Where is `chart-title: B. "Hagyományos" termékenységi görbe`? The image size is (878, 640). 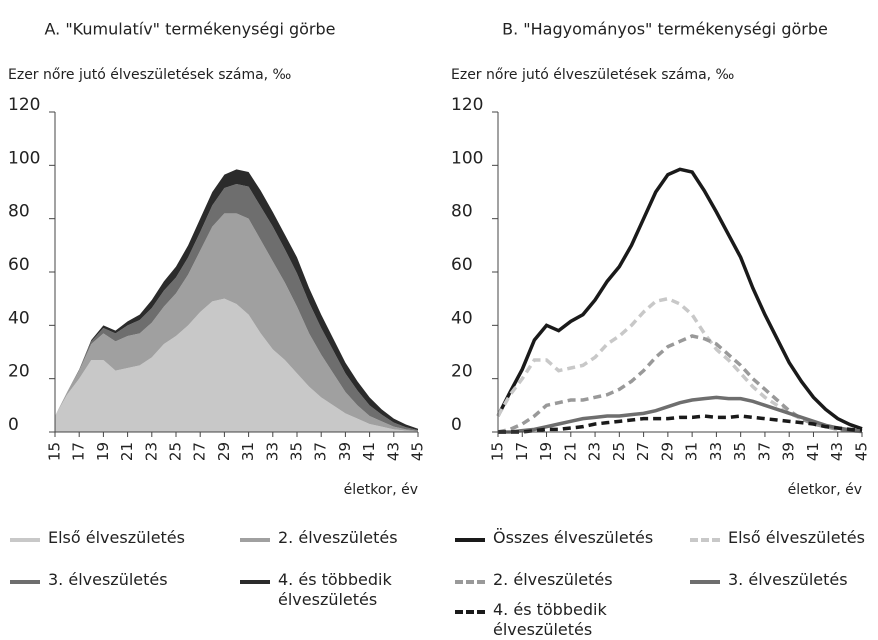 chart-title: B. "Hagyományos" termékenységi görbe is located at coordinates (665, 29).